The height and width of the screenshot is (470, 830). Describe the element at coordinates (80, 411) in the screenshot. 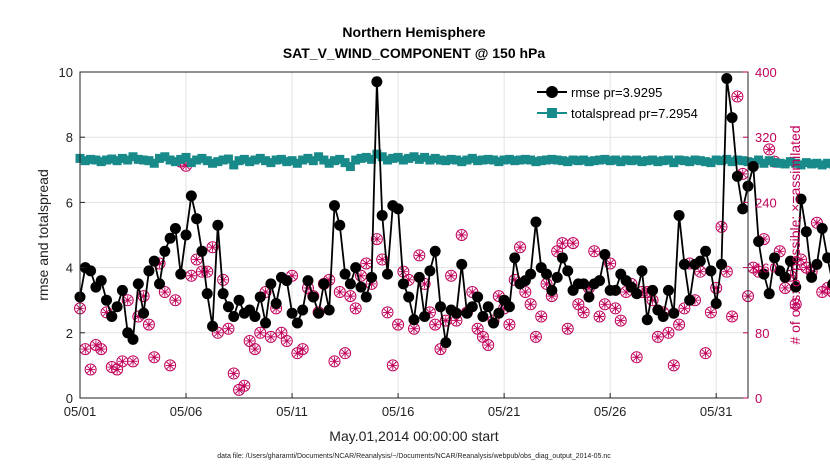

I see `x-tick-label: 05/01` at that location.